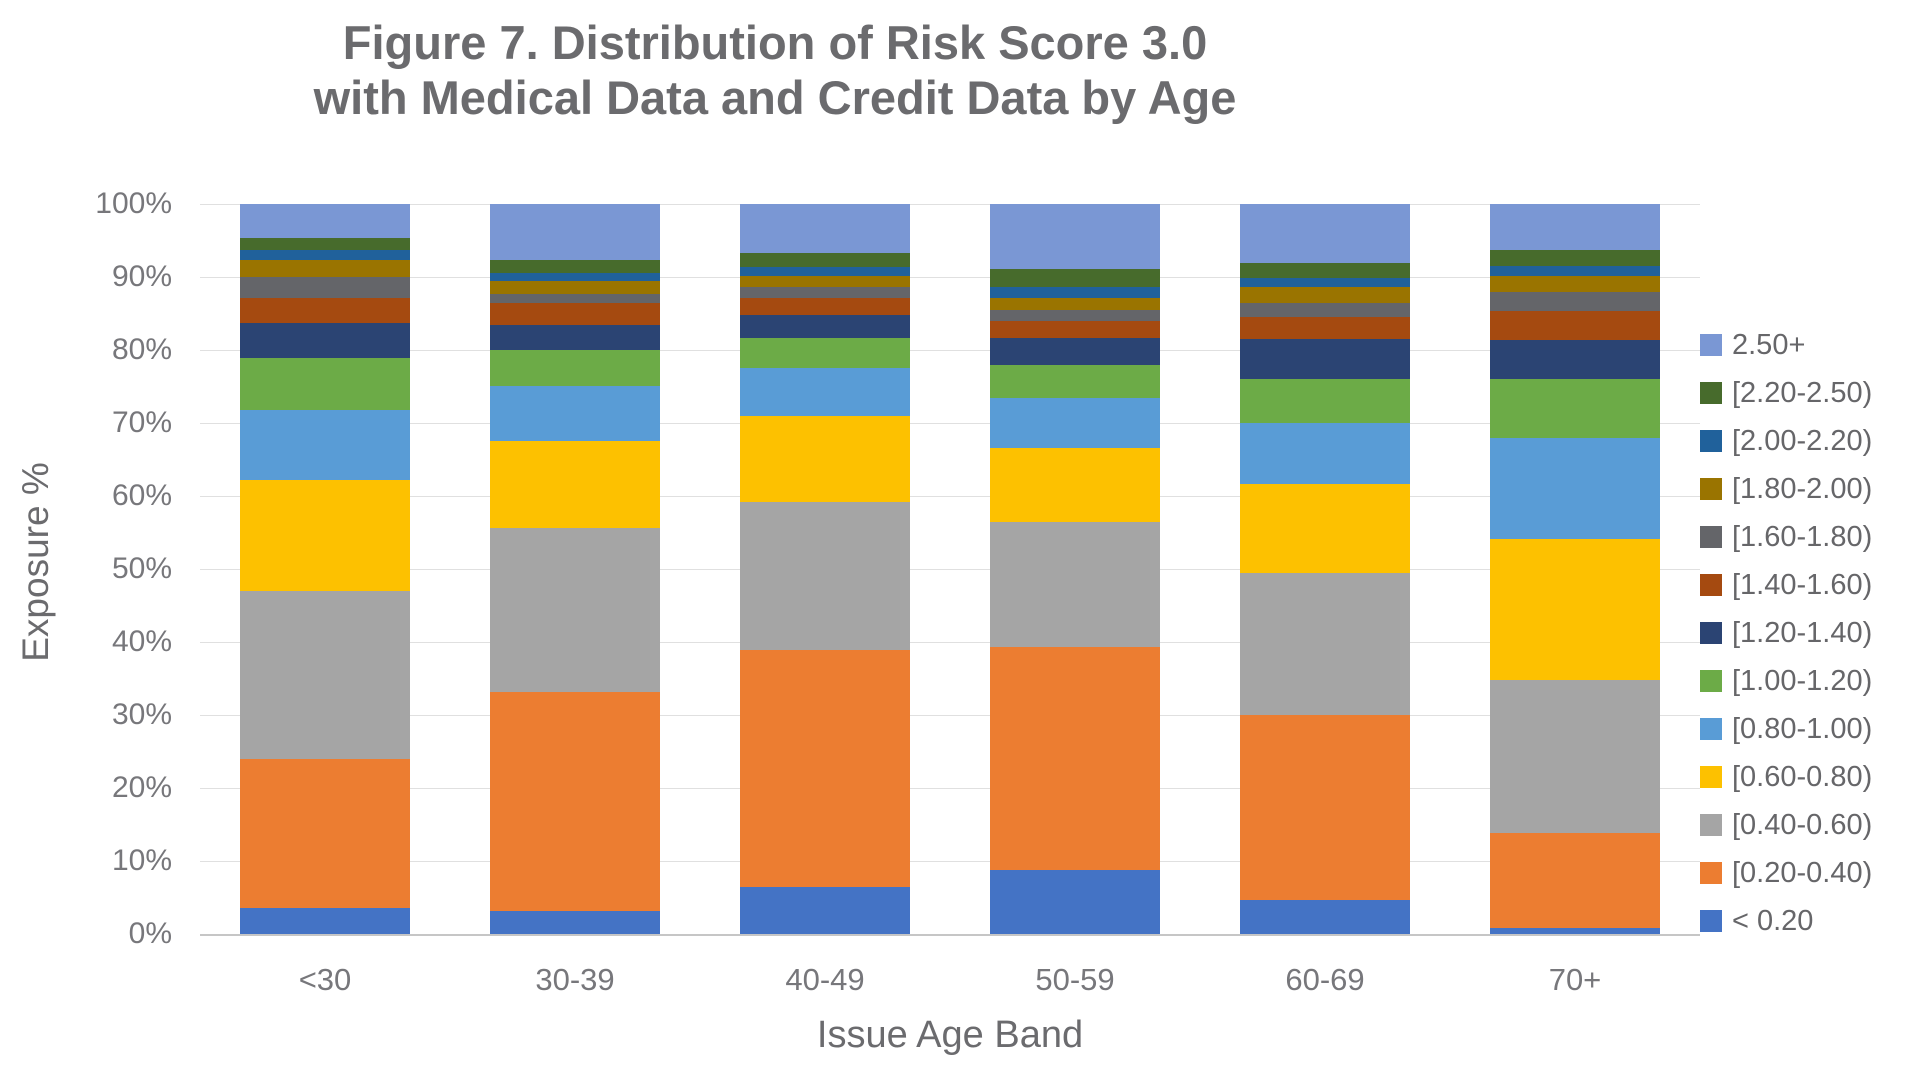  I want to click on legend-item: [1.00-1.20), so click(1786, 680).